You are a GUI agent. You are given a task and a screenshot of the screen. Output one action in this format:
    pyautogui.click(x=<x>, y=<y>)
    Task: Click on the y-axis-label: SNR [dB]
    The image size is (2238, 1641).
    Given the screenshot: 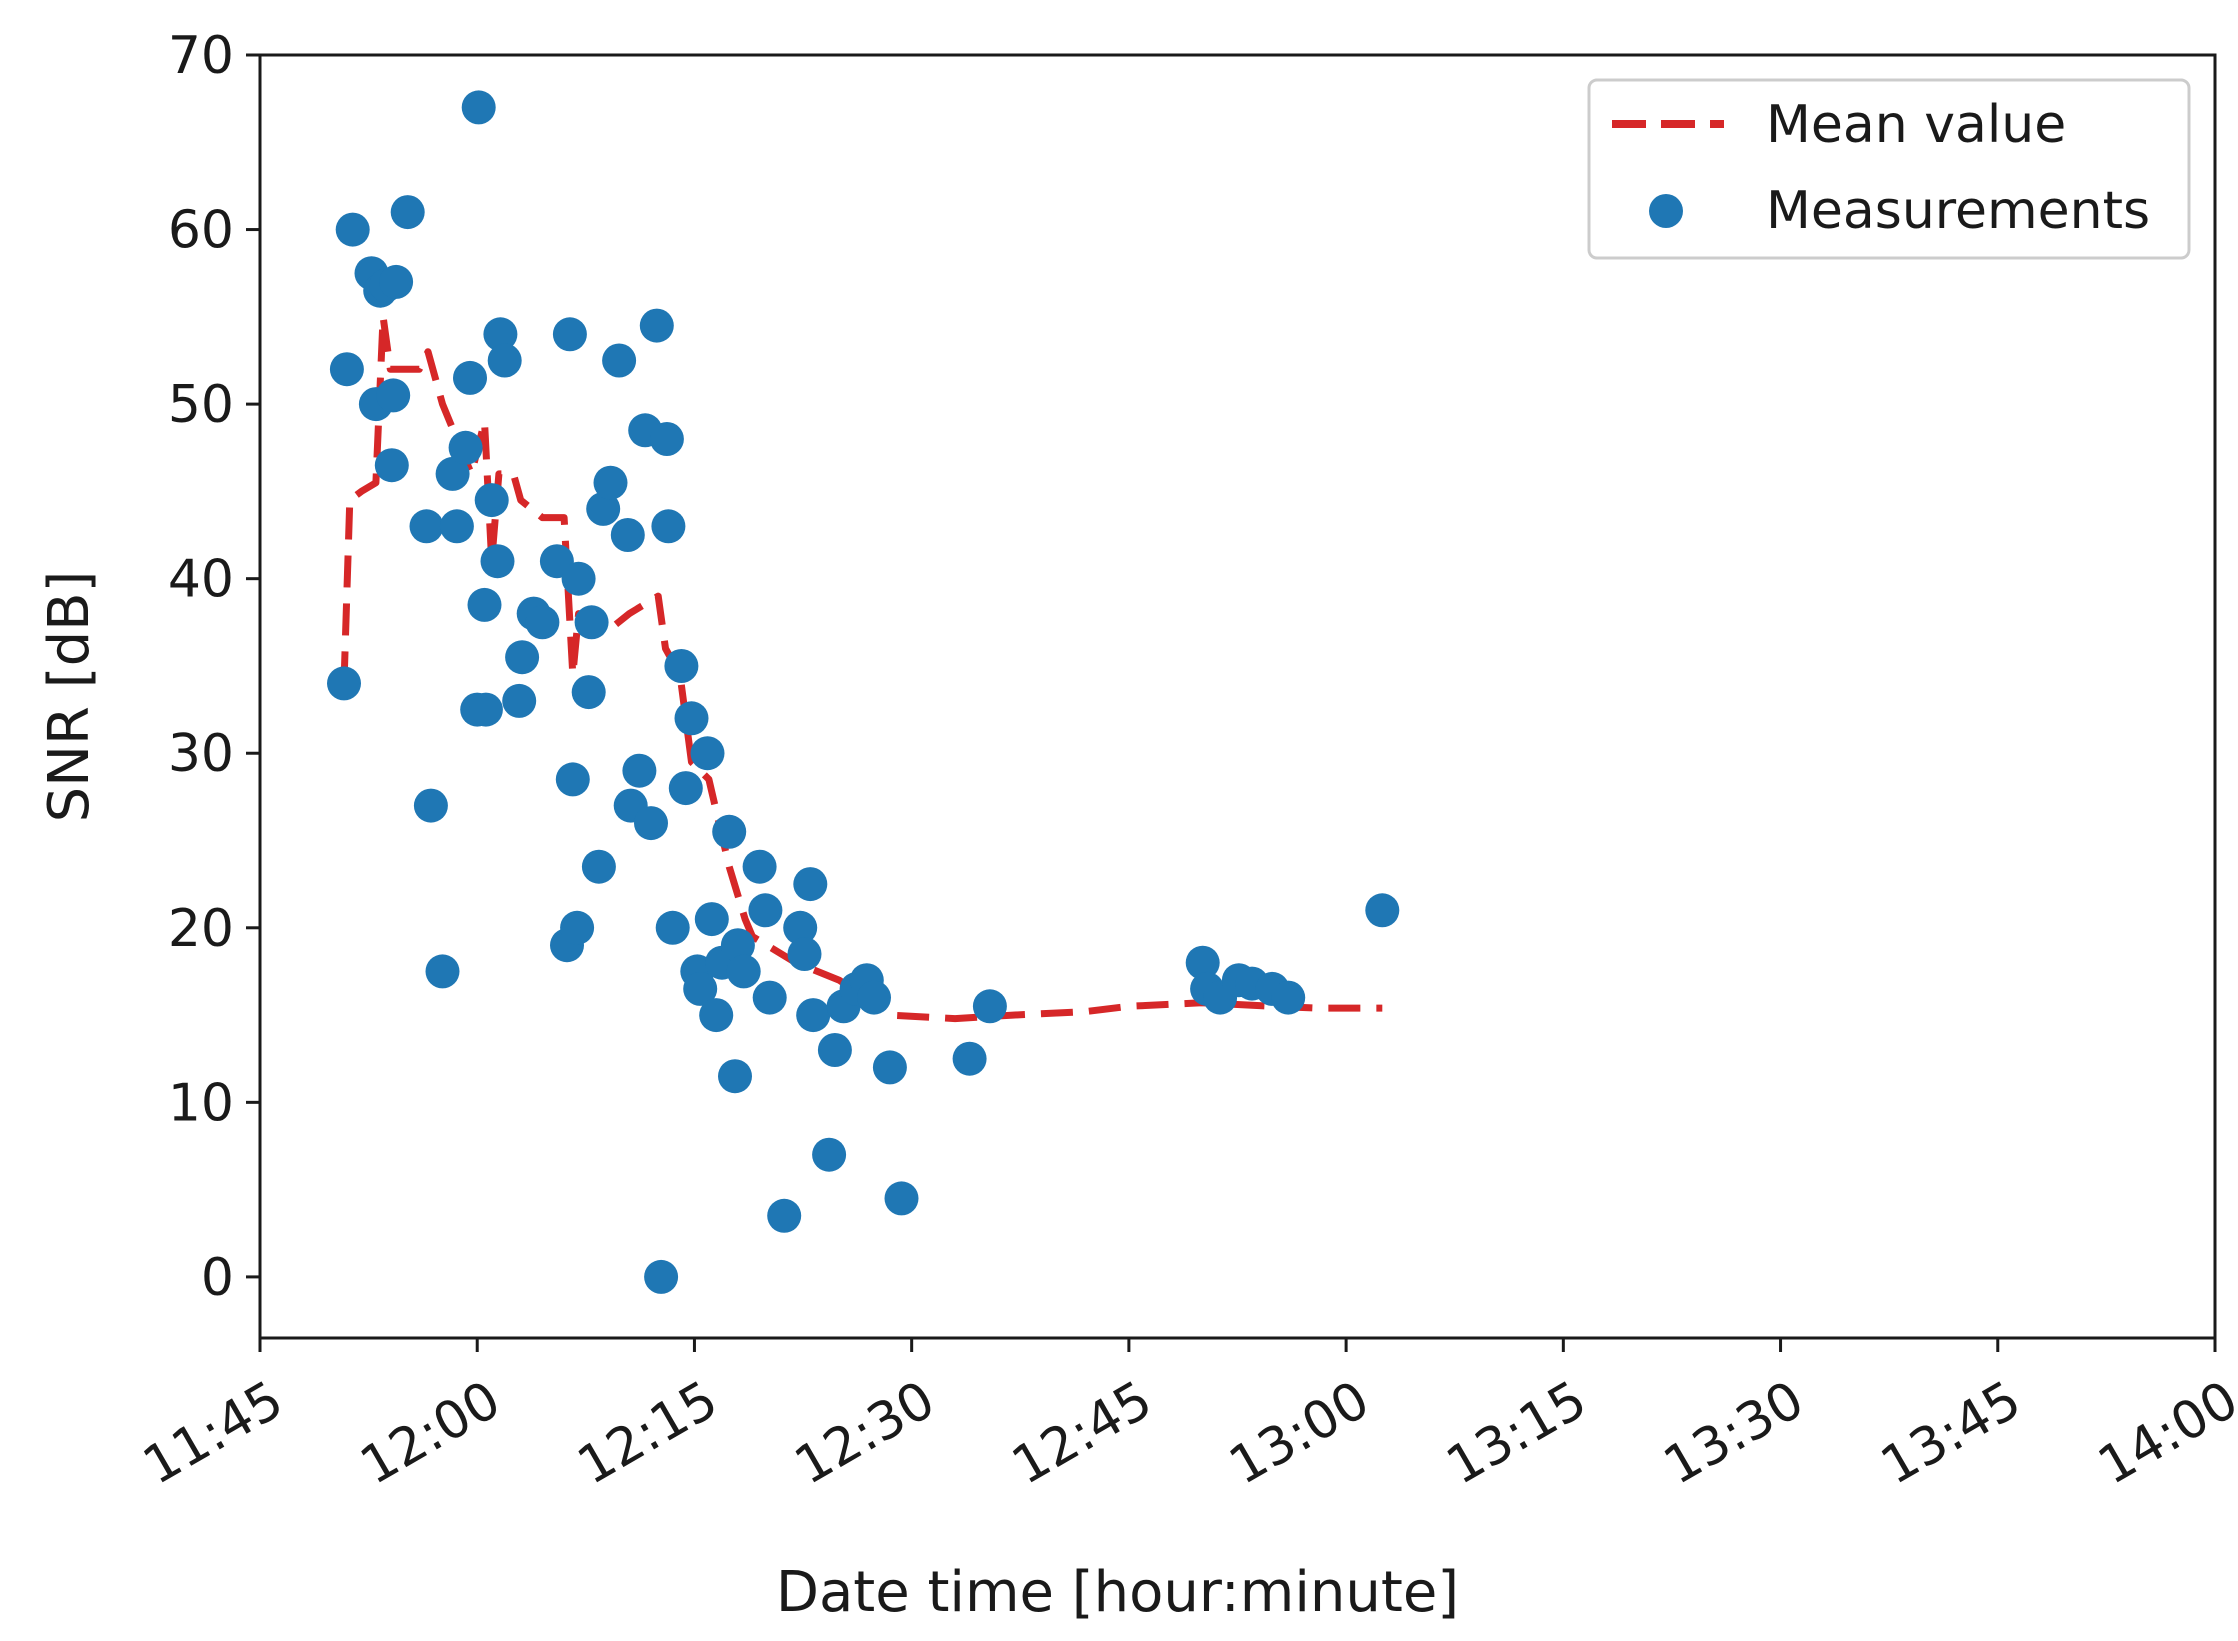 What is the action you would take?
    pyautogui.click(x=69, y=697)
    